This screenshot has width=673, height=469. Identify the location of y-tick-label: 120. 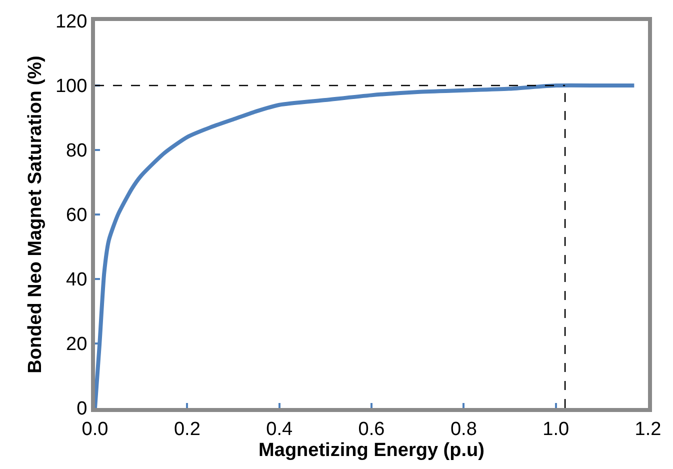
(71, 22).